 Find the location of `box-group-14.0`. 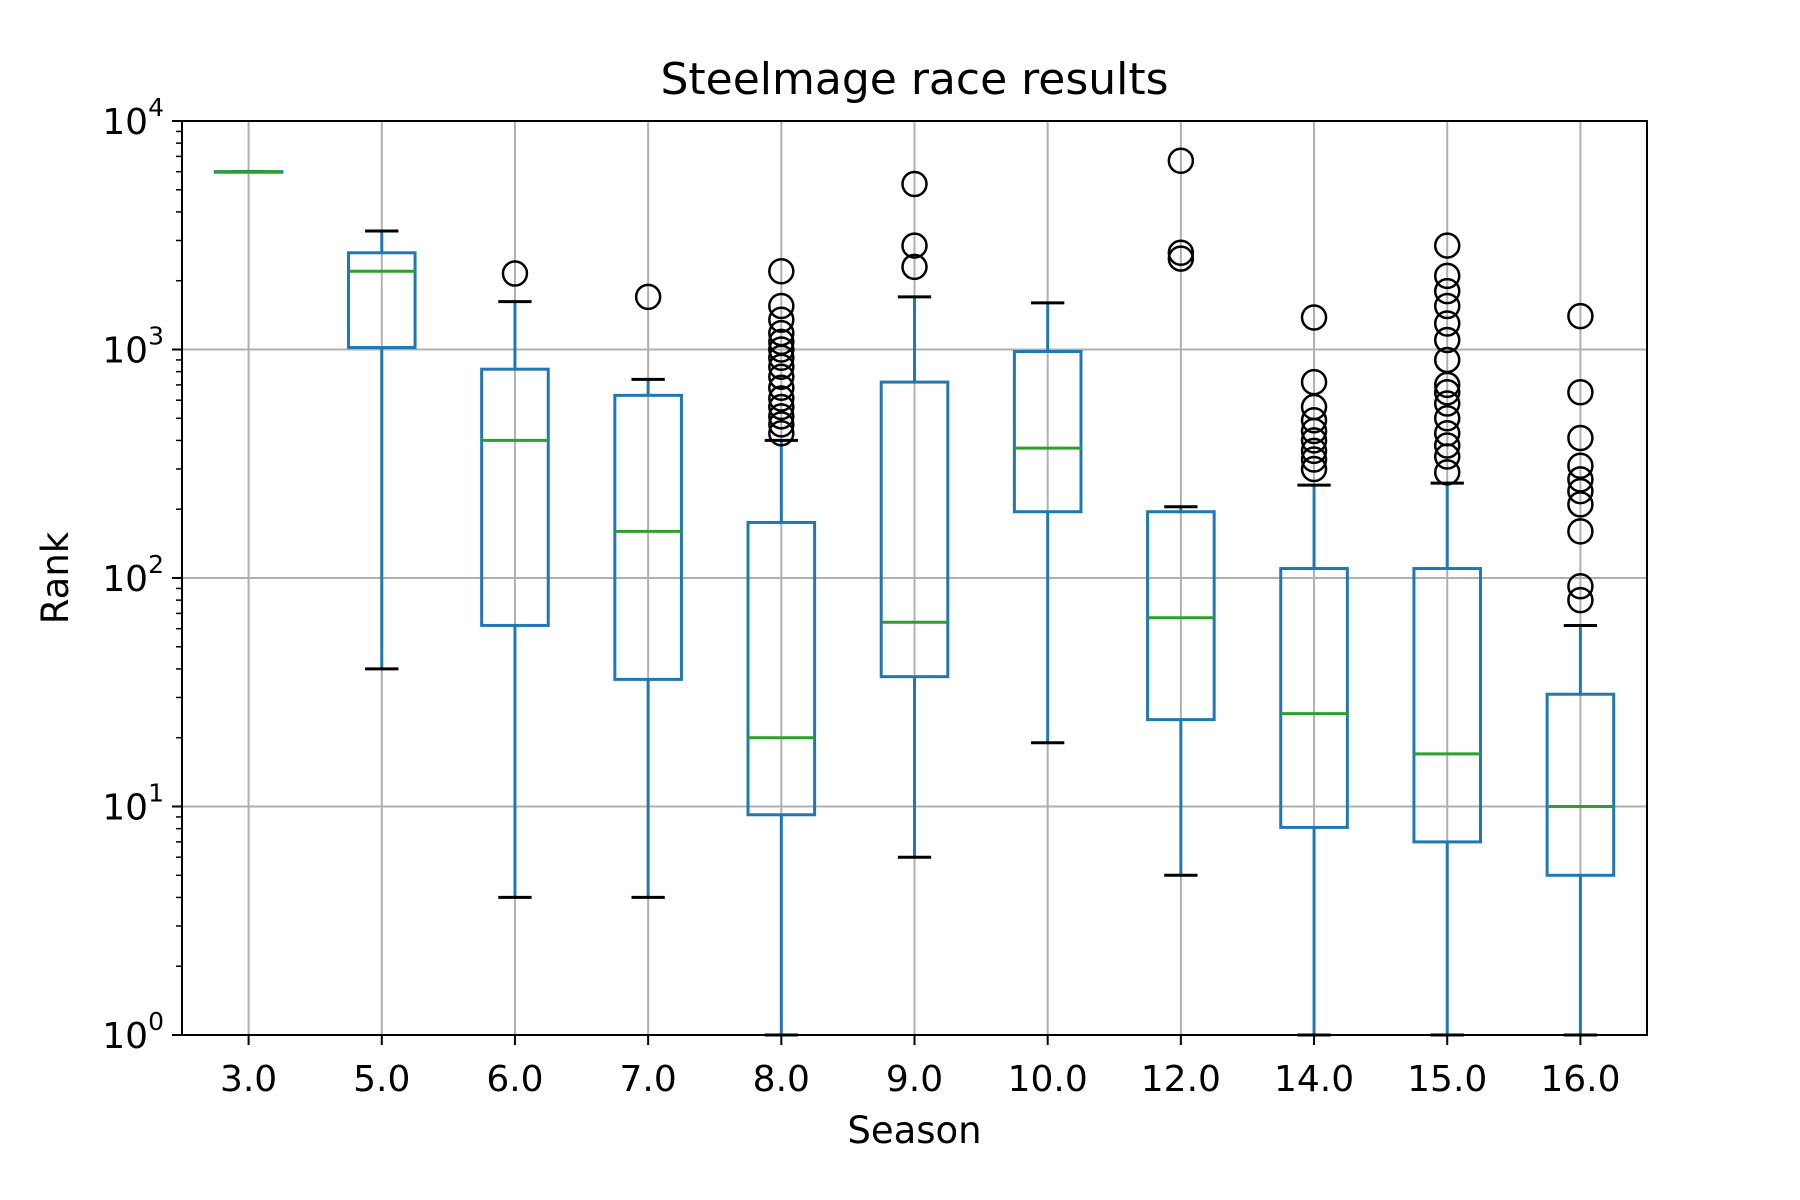

box-group-14.0 is located at coordinates (1314, 670).